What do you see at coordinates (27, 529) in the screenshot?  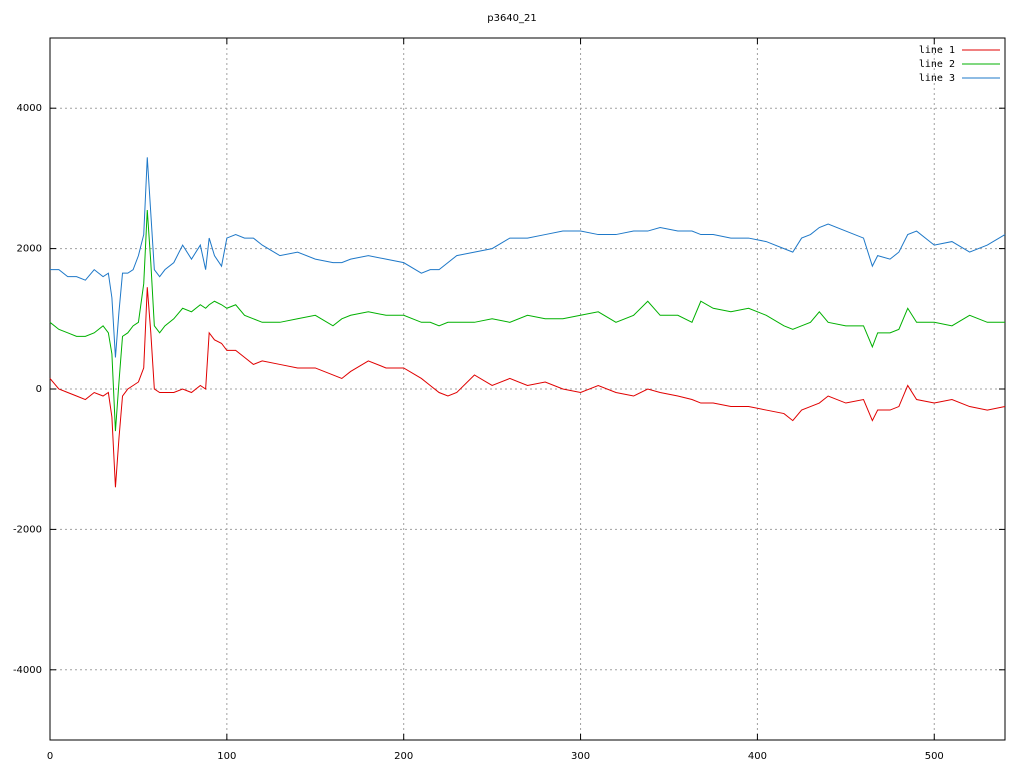 I see `y-tick-label: -2000` at bounding box center [27, 529].